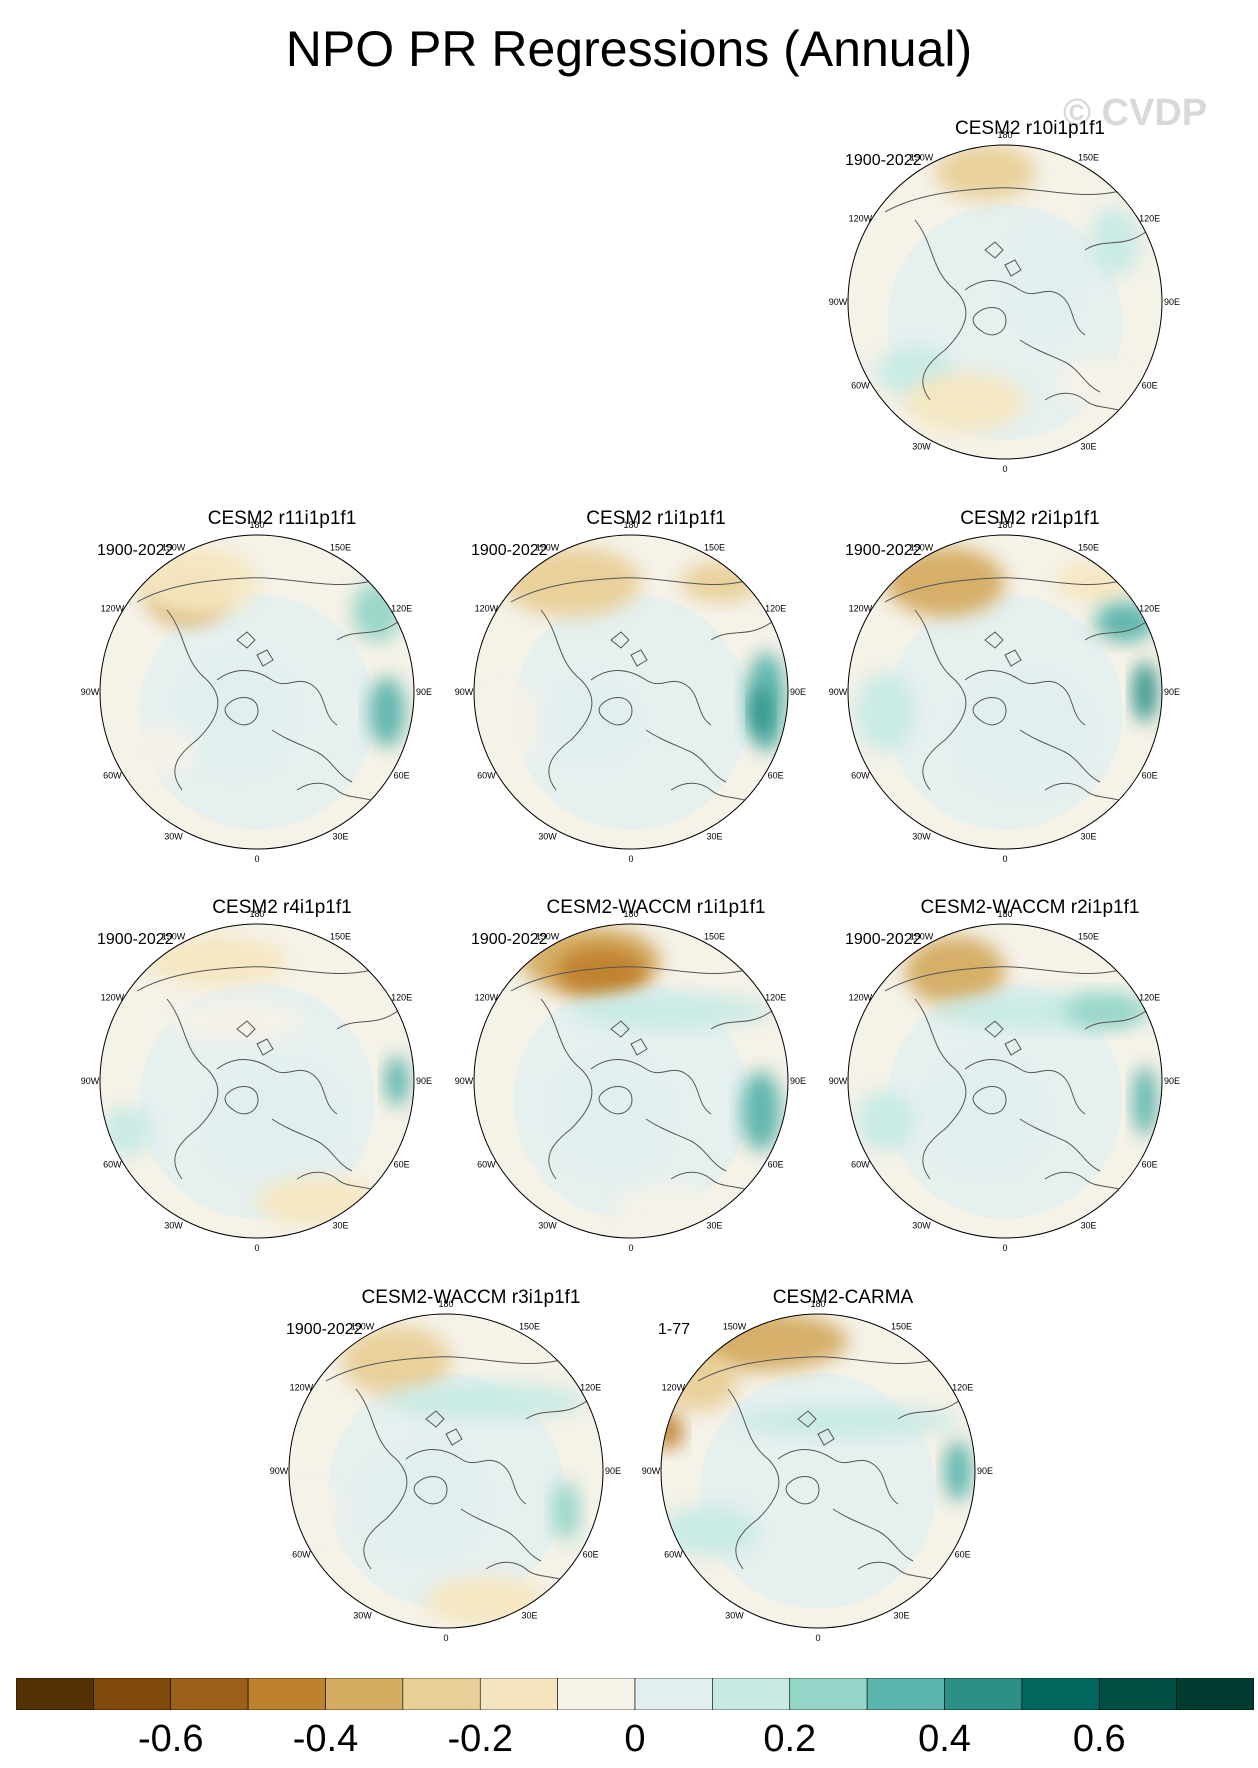 Image resolution: width=1258 pixels, height=1768 pixels. I want to click on colorbar-tick-label: -0.4, so click(325, 1739).